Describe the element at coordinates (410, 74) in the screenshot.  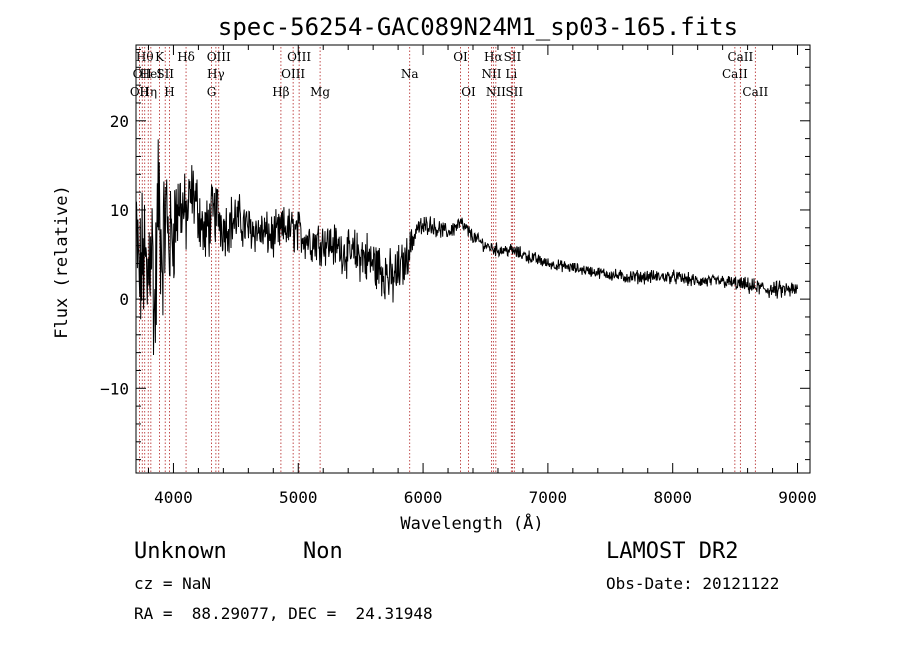
I see `line-marker-label: Na` at that location.